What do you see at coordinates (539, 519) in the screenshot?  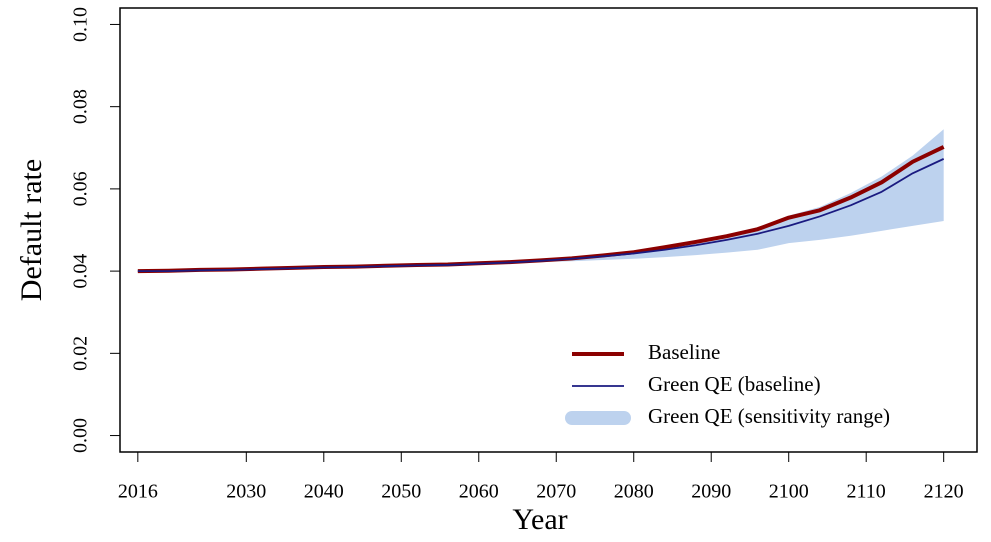 I see `x-axis-title: Year` at bounding box center [539, 519].